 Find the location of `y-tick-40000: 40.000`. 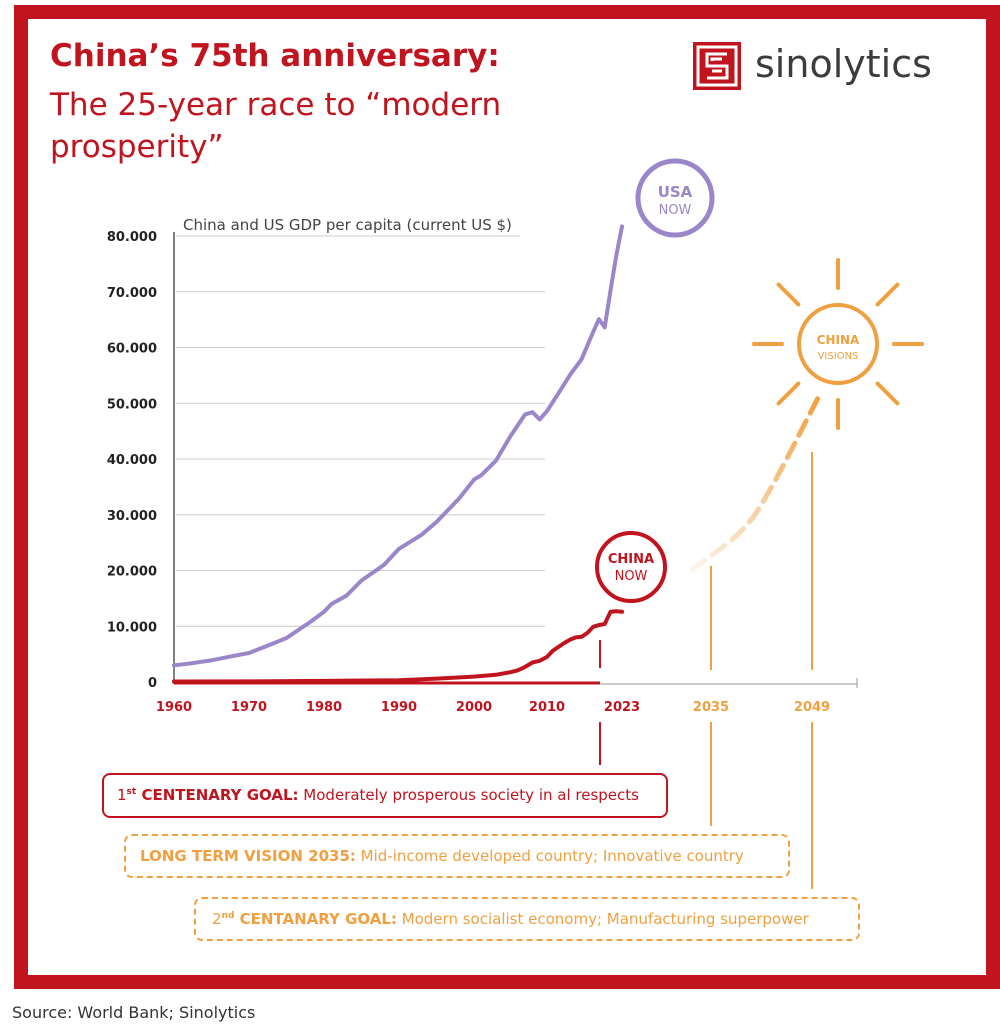

y-tick-40000: 40.000 is located at coordinates (132, 460).